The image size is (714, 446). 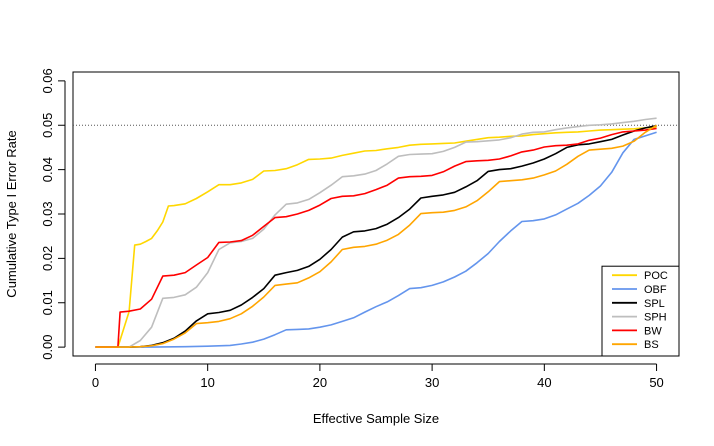 I want to click on x-tick-label: 50, so click(x=656, y=382).